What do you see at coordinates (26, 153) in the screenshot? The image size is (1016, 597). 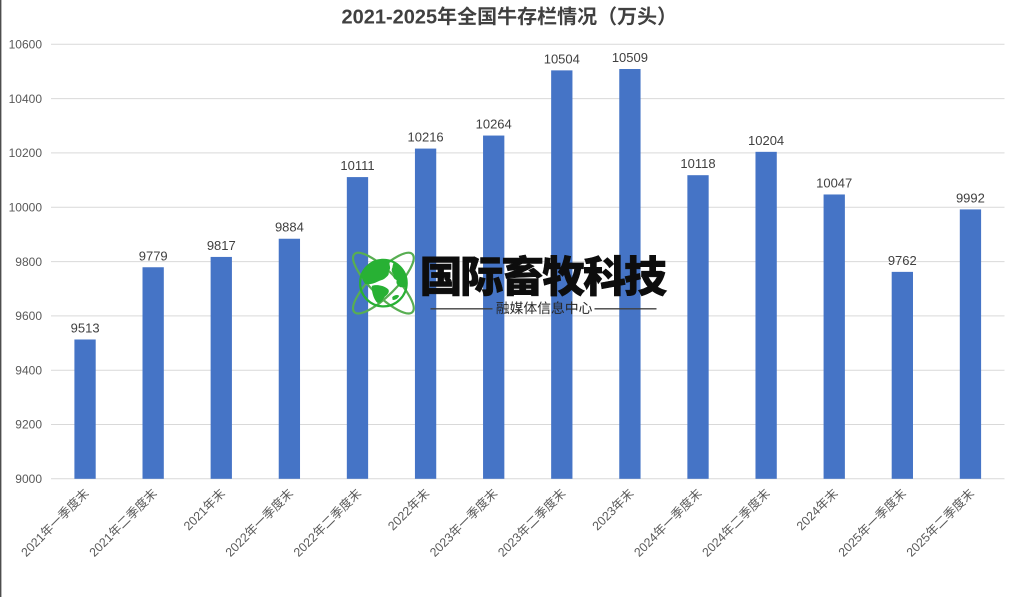 I see `svg-text: 10200` at bounding box center [26, 153].